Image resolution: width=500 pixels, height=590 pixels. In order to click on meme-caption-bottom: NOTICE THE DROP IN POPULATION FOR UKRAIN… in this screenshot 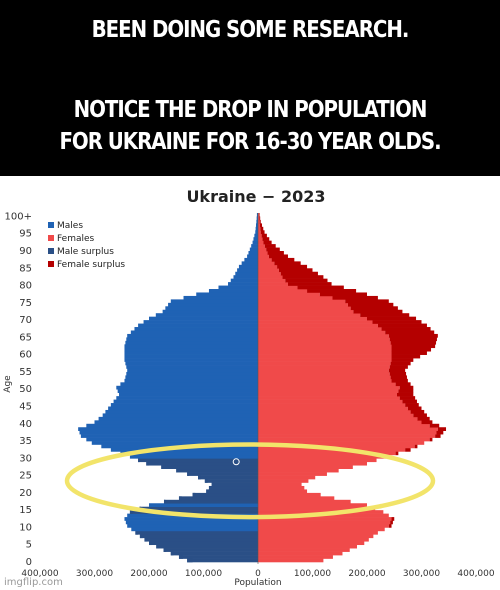, I will do `click(250, 126)`.